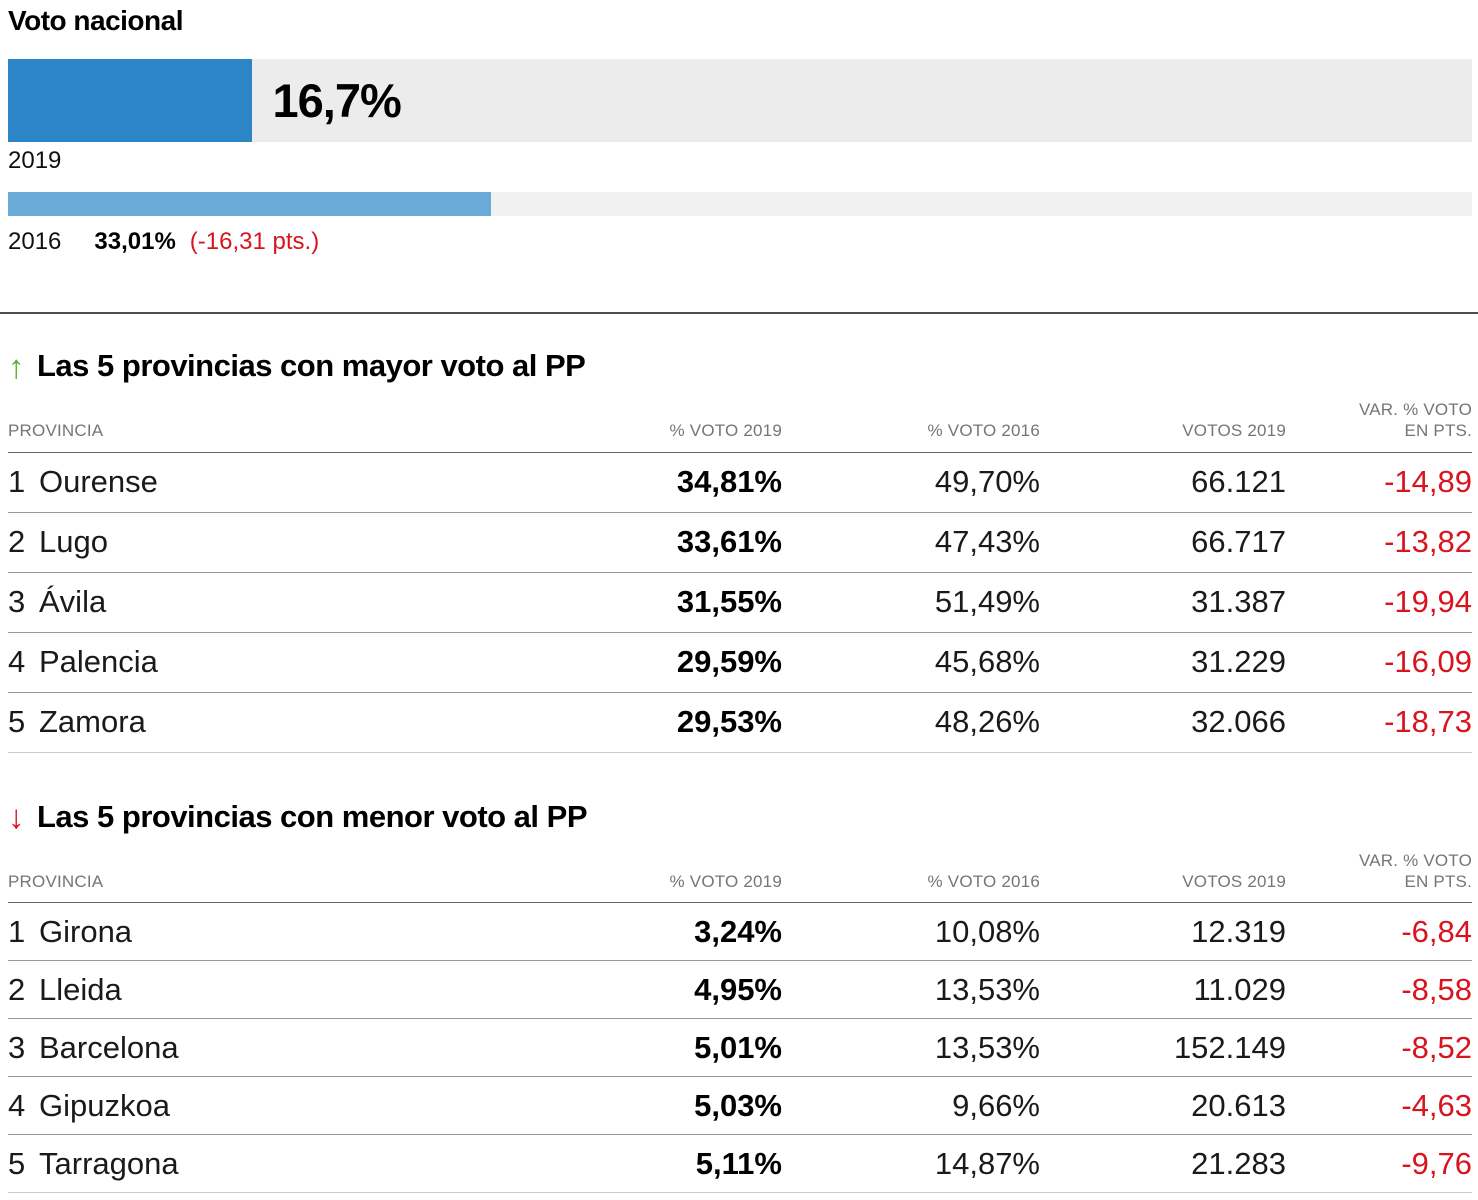 Image resolution: width=1478 pixels, height=1200 pixels. I want to click on table-row: 5 Zamora 29,53% 48,26% 32.066 -18,73, so click(740, 722).